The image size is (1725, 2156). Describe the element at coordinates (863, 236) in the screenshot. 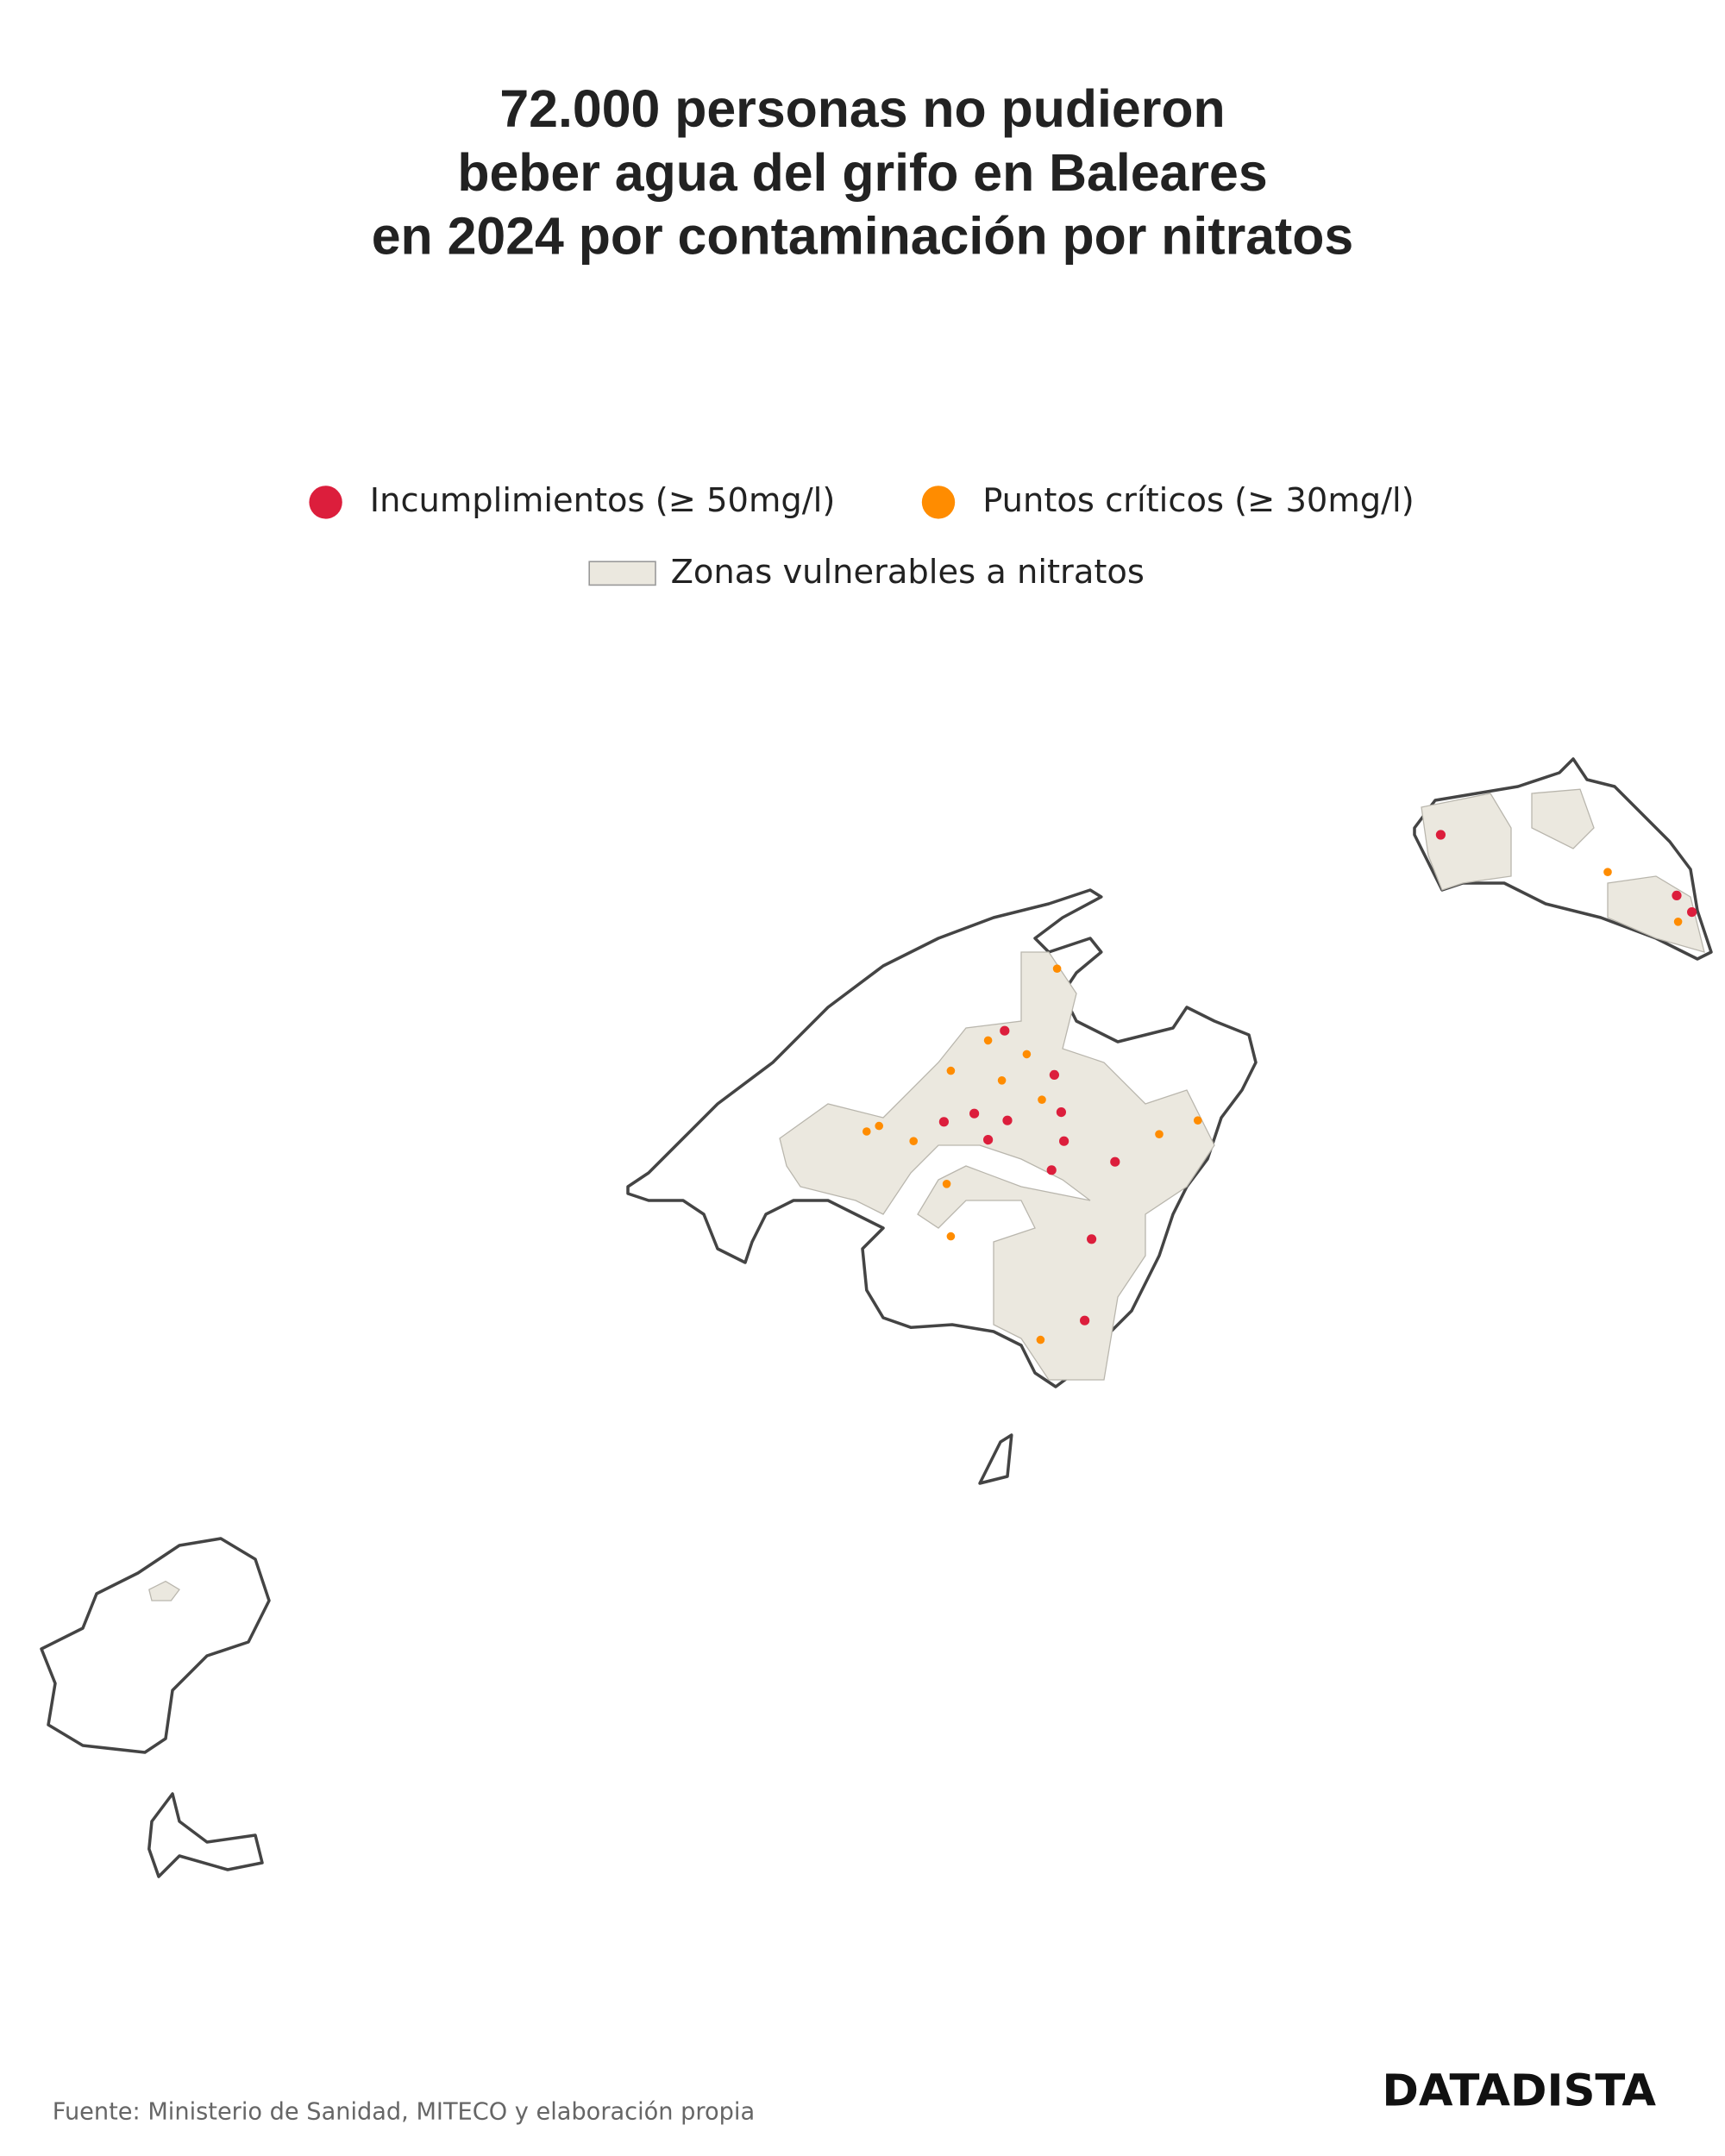

I see `title-line: en 2024 por contaminación por nitratos` at that location.